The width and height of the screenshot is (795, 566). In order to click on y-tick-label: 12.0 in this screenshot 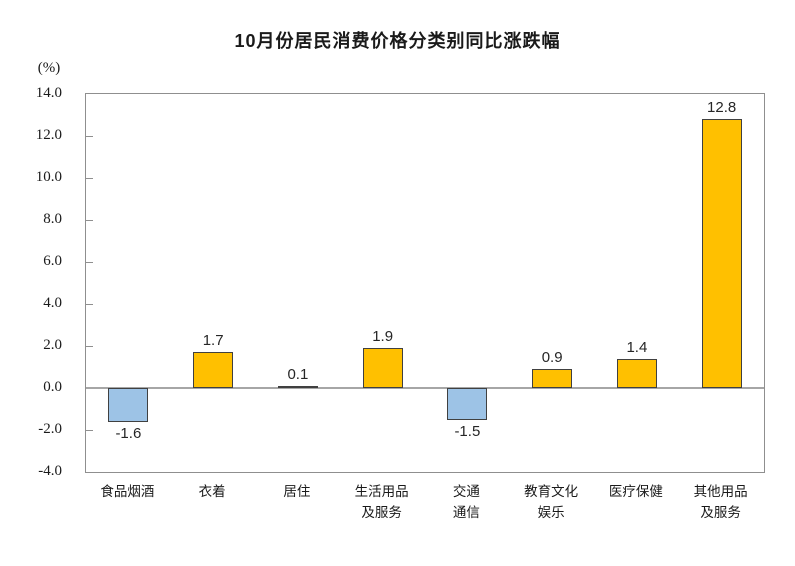, I will do `click(48, 135)`.